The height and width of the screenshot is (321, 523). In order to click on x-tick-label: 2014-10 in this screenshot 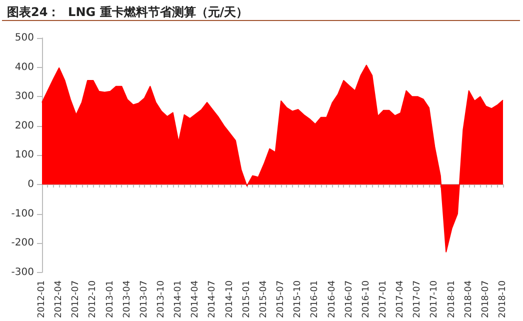, I will do `click(229, 299)`.